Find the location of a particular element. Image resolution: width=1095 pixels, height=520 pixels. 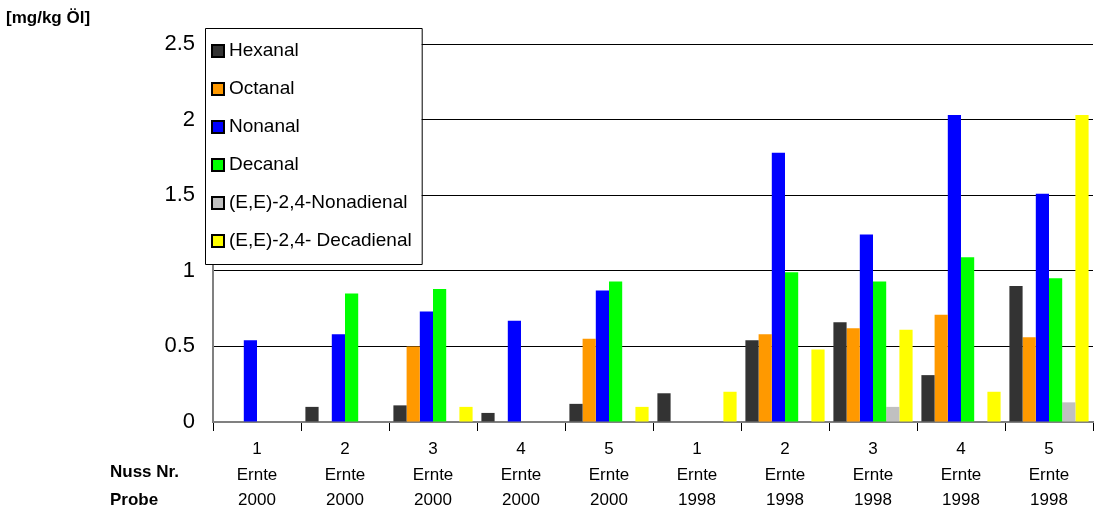

x-tick-label: 1 Ernte 1998 is located at coordinates (697, 474).